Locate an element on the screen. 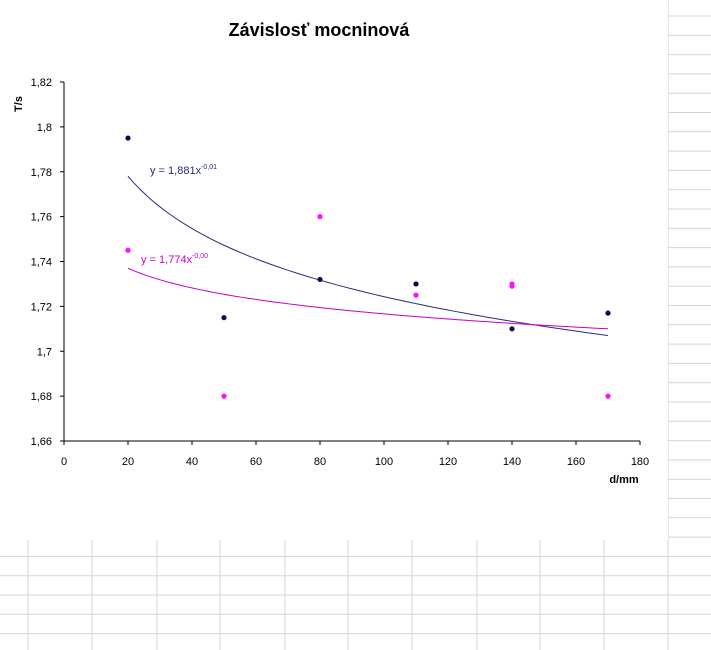 The width and height of the screenshot is (711, 650). x-tick-label: 40 is located at coordinates (192, 462).